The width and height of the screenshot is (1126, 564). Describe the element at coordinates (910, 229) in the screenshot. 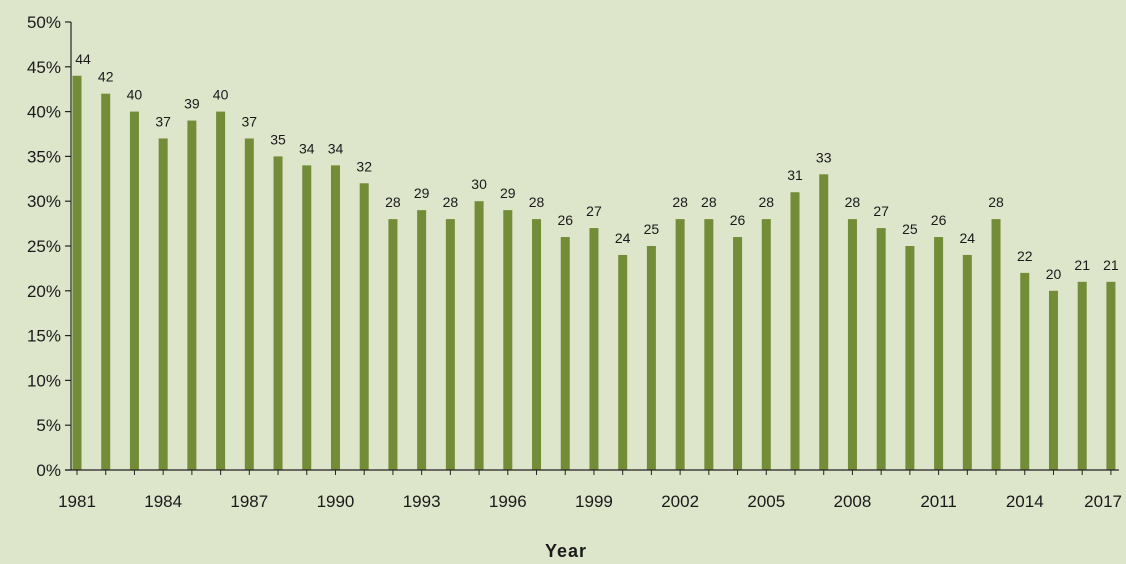

I see `data-label-2010: 25` at that location.